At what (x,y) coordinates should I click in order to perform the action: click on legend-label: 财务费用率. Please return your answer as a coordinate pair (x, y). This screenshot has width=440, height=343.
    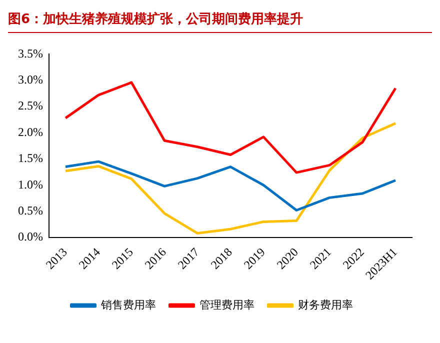
    Looking at the image, I should click on (325, 305).